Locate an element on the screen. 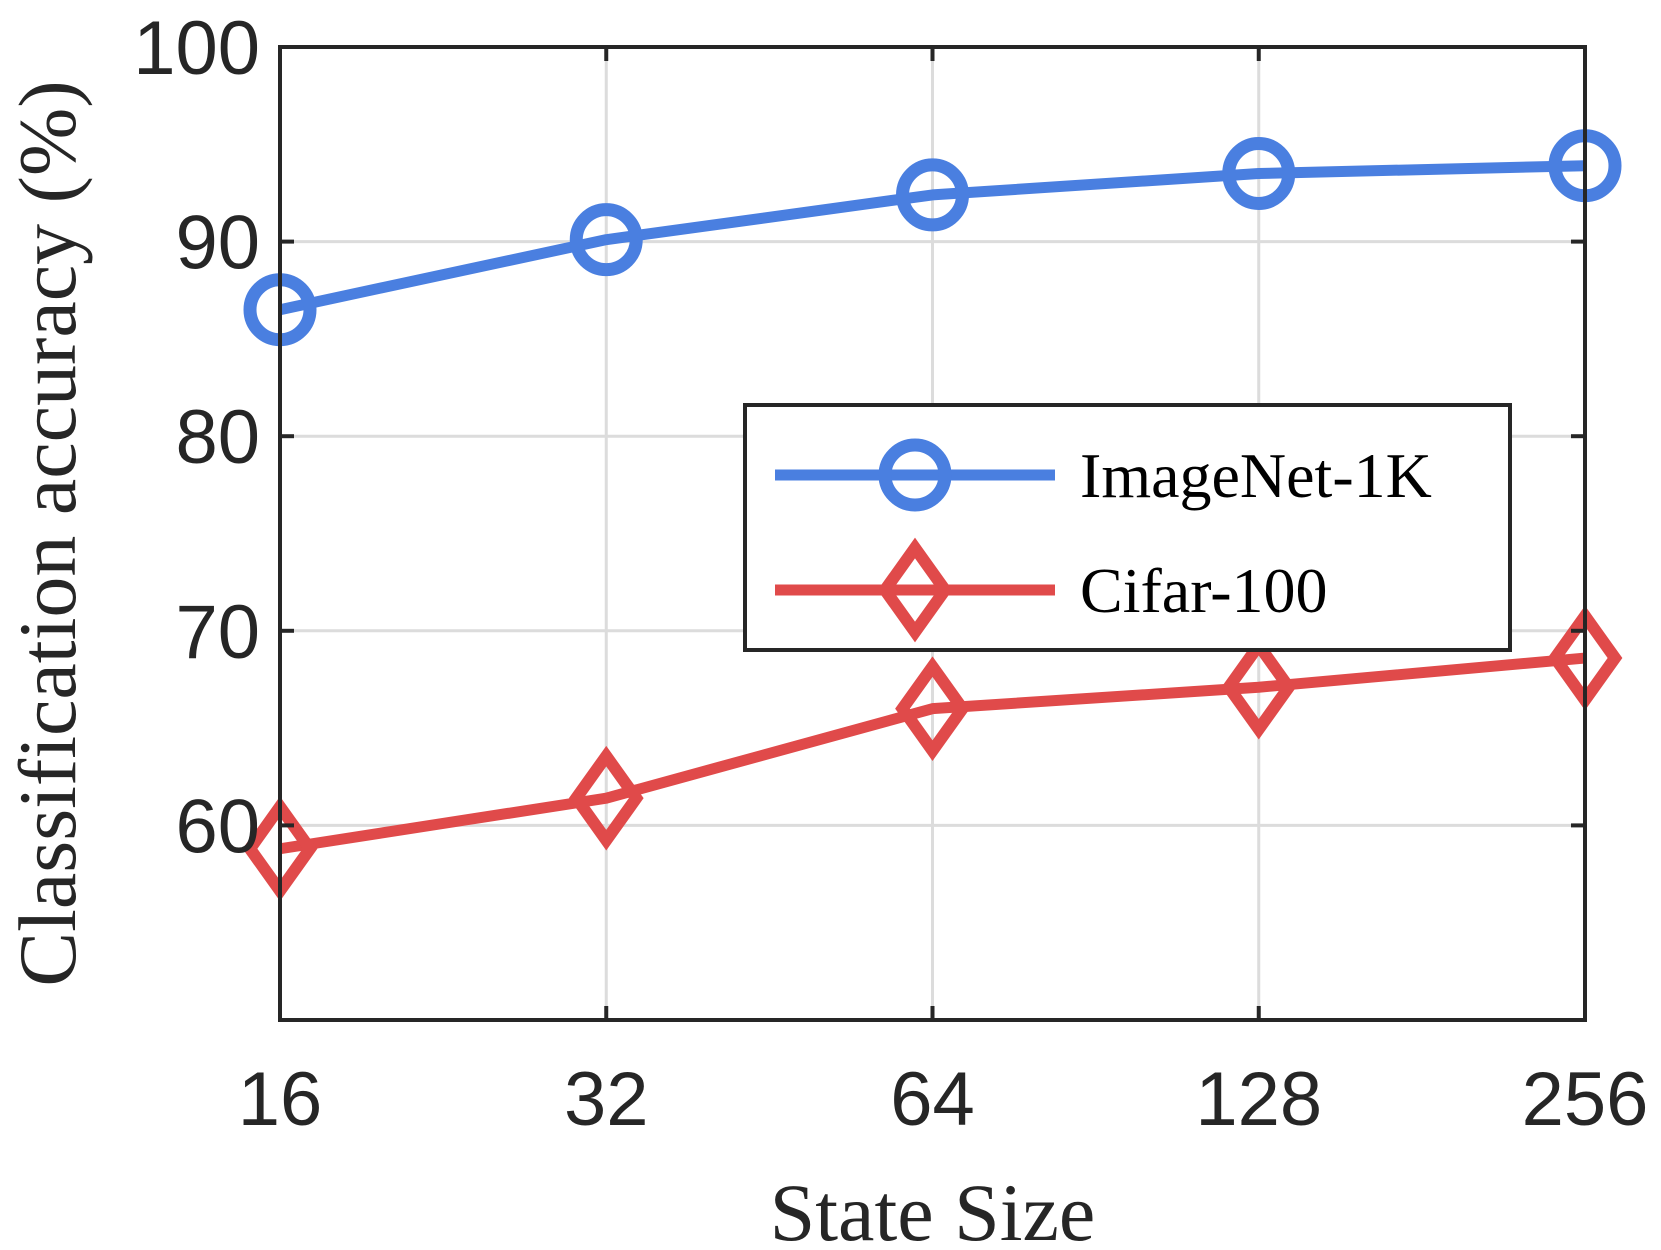  y-tick-label: 80 is located at coordinates (217, 437).